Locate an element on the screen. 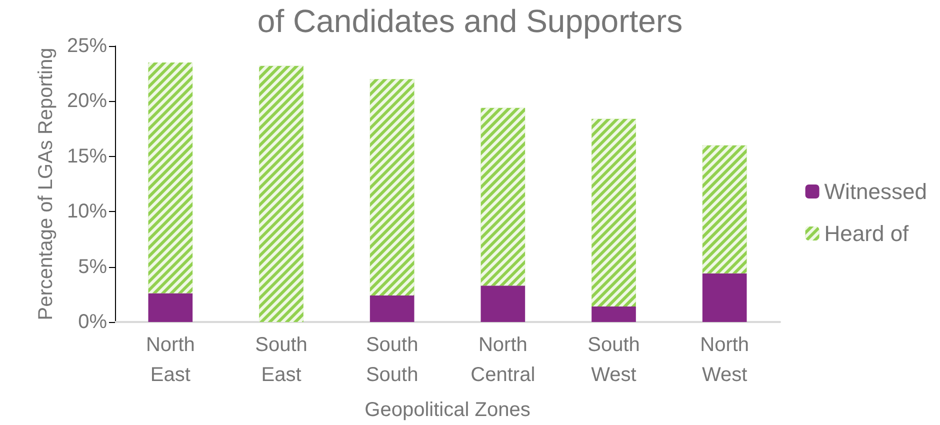 The height and width of the screenshot is (425, 940). y-tick-label: 5% is located at coordinates (93, 267).